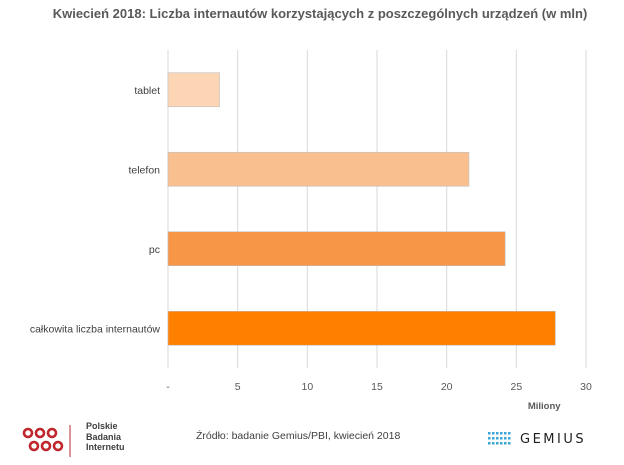  Describe the element at coordinates (102, 426) in the screenshot. I see `pbi-line-1: Polskie` at that location.